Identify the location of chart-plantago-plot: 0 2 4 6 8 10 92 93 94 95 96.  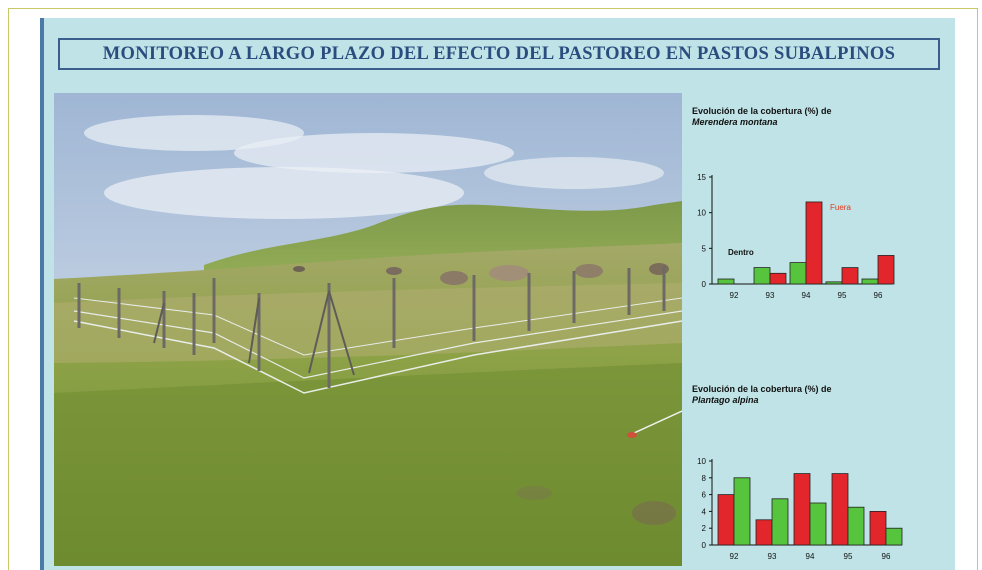
(800, 509).